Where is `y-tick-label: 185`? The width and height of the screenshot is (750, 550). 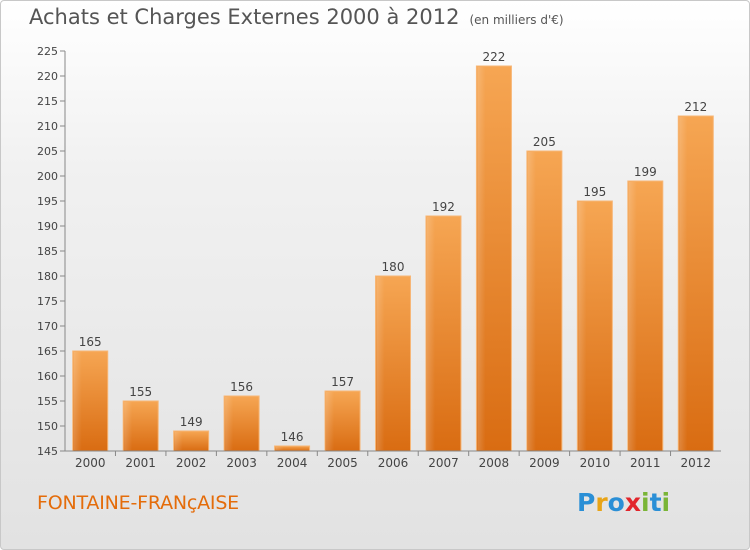 y-tick-label: 185 is located at coordinates (47, 251).